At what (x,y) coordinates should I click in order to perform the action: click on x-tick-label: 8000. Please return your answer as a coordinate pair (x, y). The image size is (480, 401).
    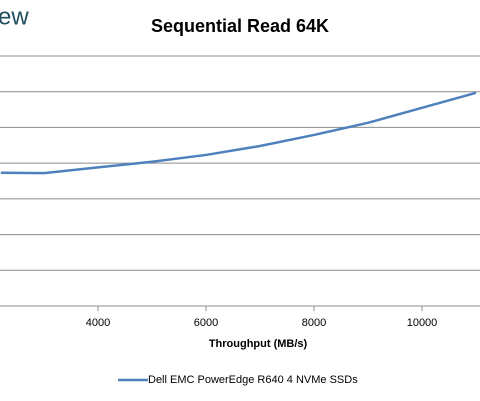
    Looking at the image, I should click on (314, 323).